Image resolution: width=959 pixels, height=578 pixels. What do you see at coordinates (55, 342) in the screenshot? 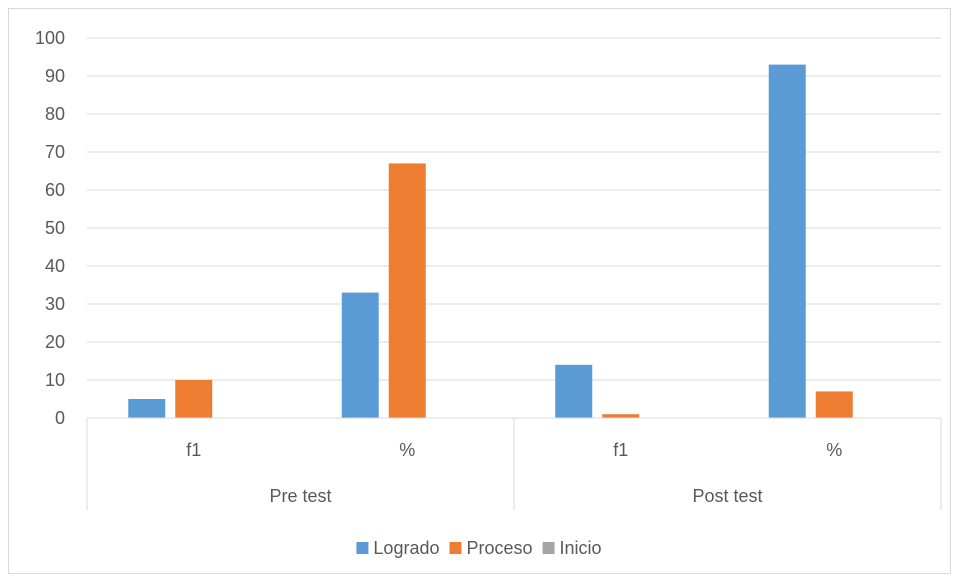
I see `y-tick-label: 20` at bounding box center [55, 342].